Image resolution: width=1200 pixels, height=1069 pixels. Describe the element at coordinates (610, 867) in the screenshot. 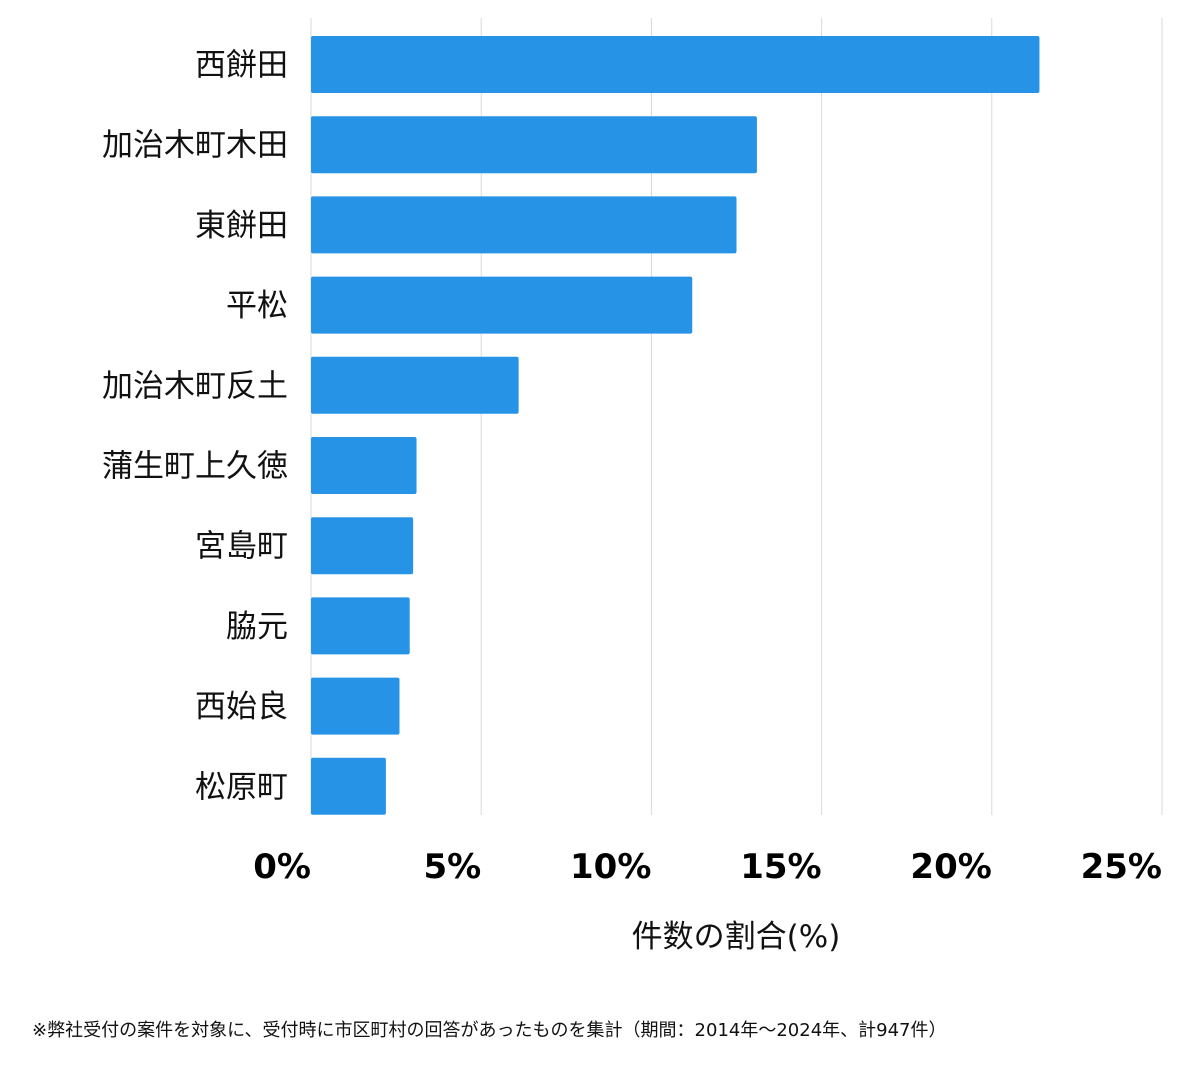

I see `x-tick-label: 10%` at that location.